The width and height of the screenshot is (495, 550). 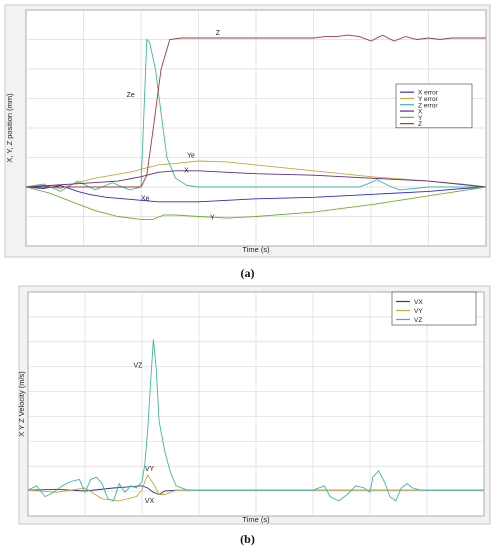 What do you see at coordinates (145, 198) in the screenshot?
I see `annotation-xe: Xe` at bounding box center [145, 198].